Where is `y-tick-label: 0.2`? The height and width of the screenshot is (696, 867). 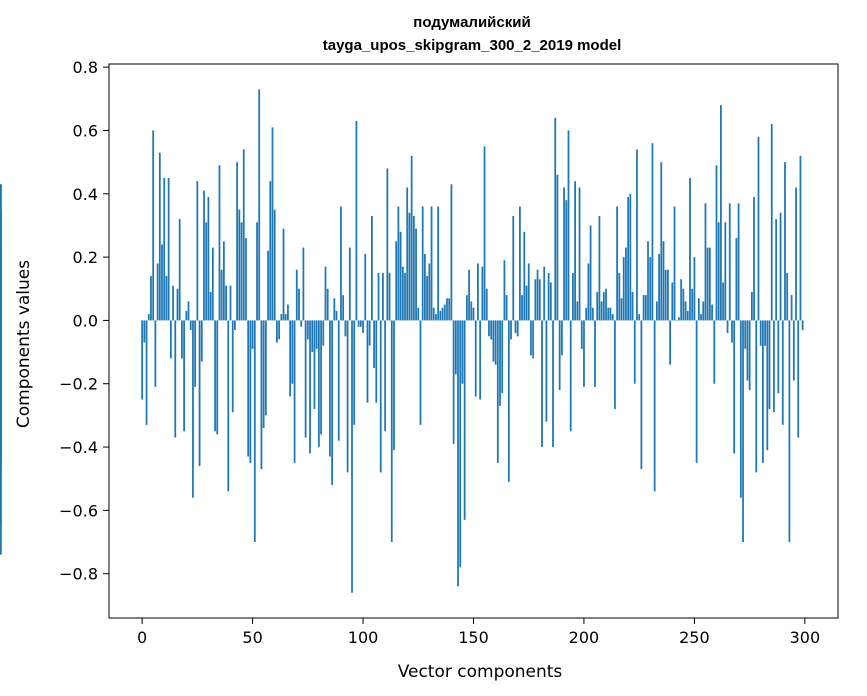 y-tick-label: 0.2 is located at coordinates (85, 257).